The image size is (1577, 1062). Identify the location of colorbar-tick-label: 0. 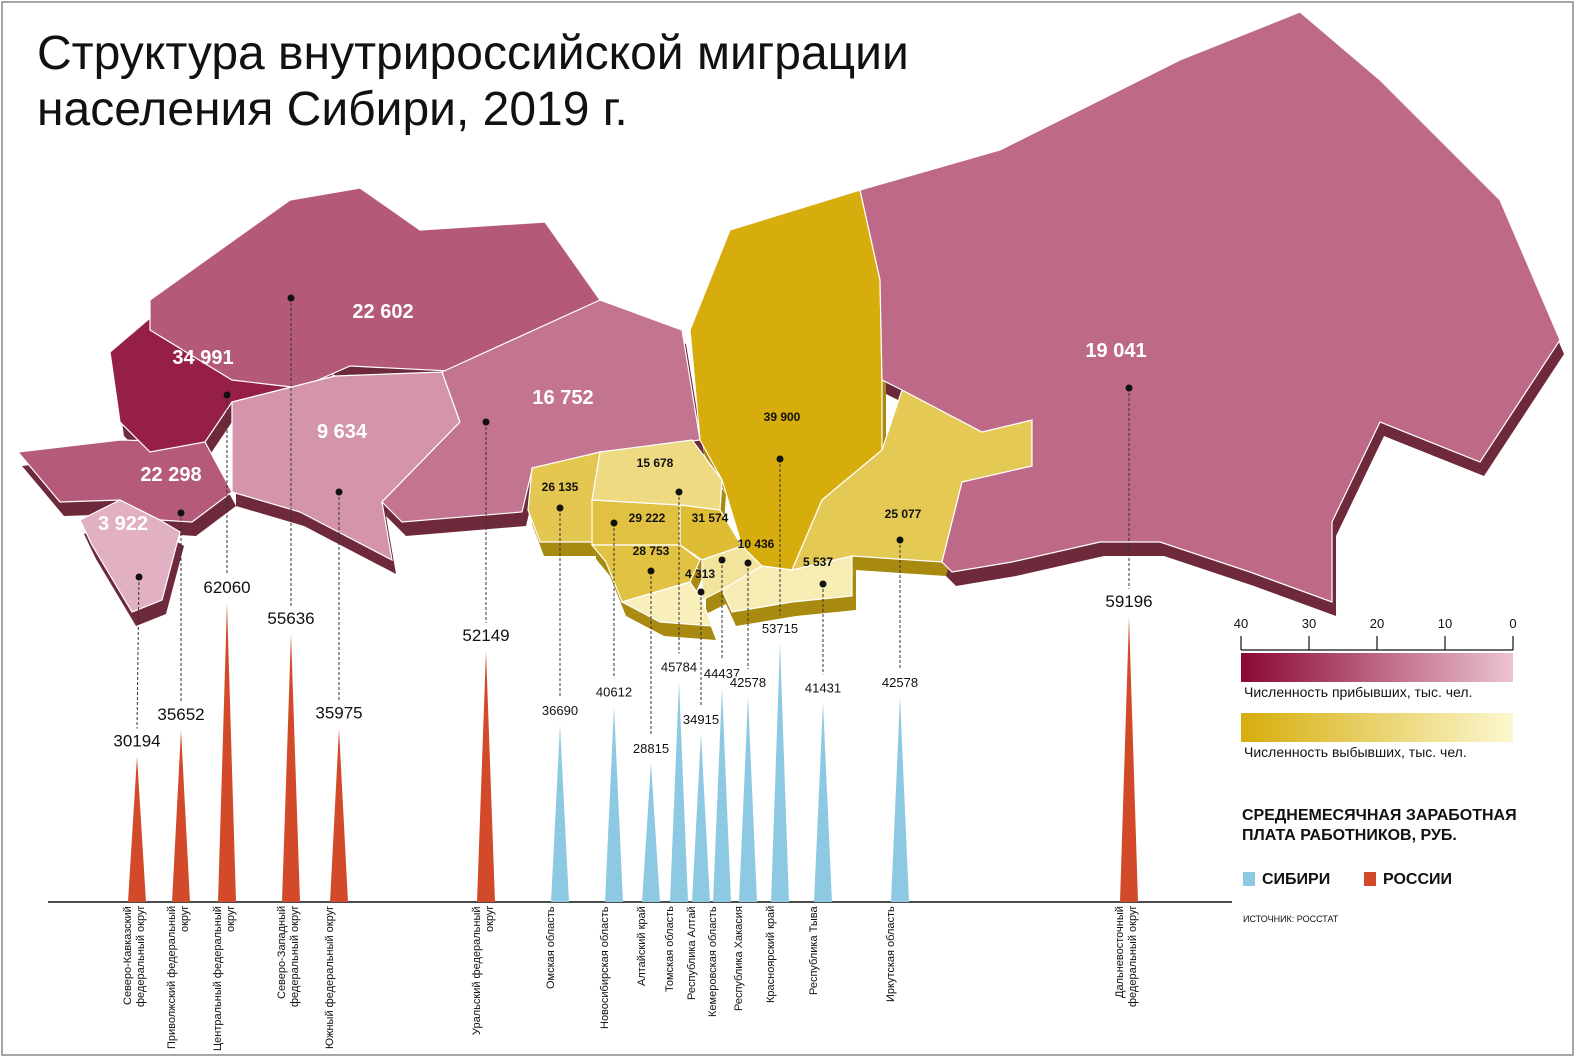
(1512, 623).